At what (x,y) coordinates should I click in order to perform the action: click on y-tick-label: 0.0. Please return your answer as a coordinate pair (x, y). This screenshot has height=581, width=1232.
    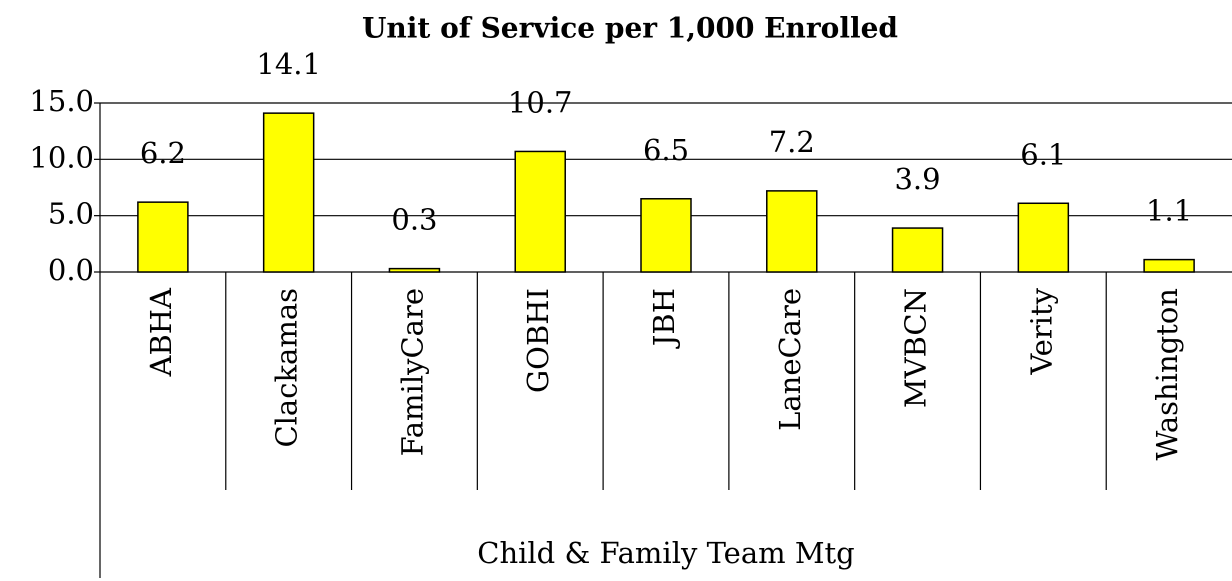
    Looking at the image, I should click on (71, 270).